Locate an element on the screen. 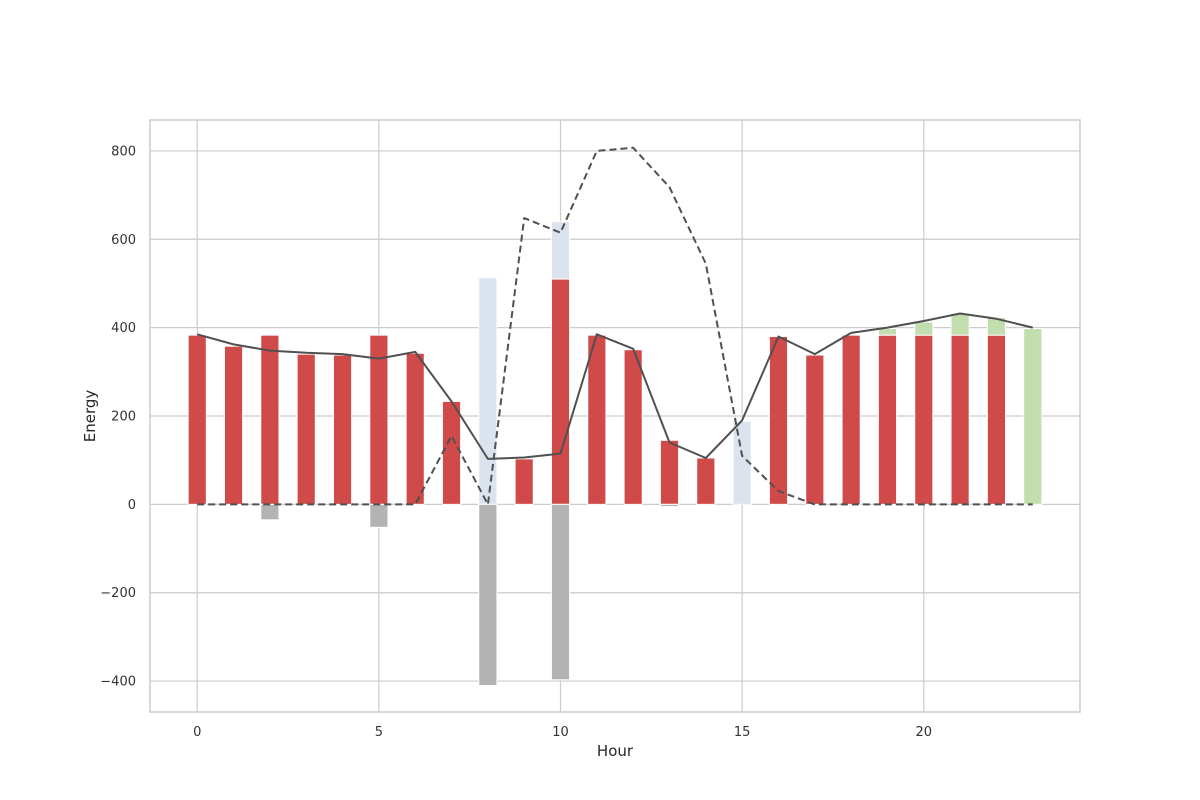 This screenshot has height=800, width=1200. y-tick-label: 200 is located at coordinates (123, 417).